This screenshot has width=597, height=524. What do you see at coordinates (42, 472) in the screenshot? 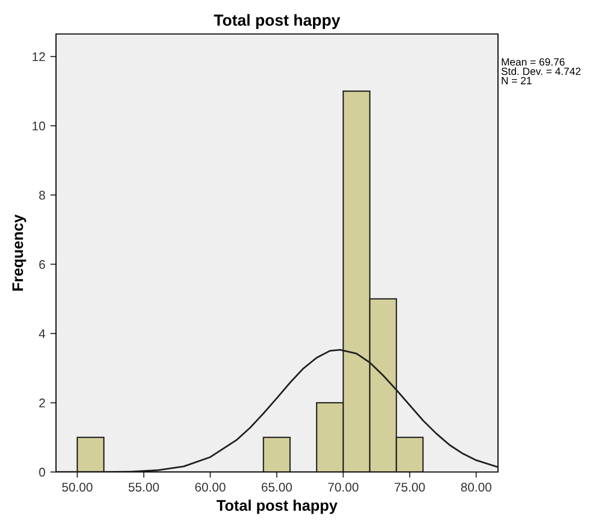
I see `y-tick-label: 0` at bounding box center [42, 472].